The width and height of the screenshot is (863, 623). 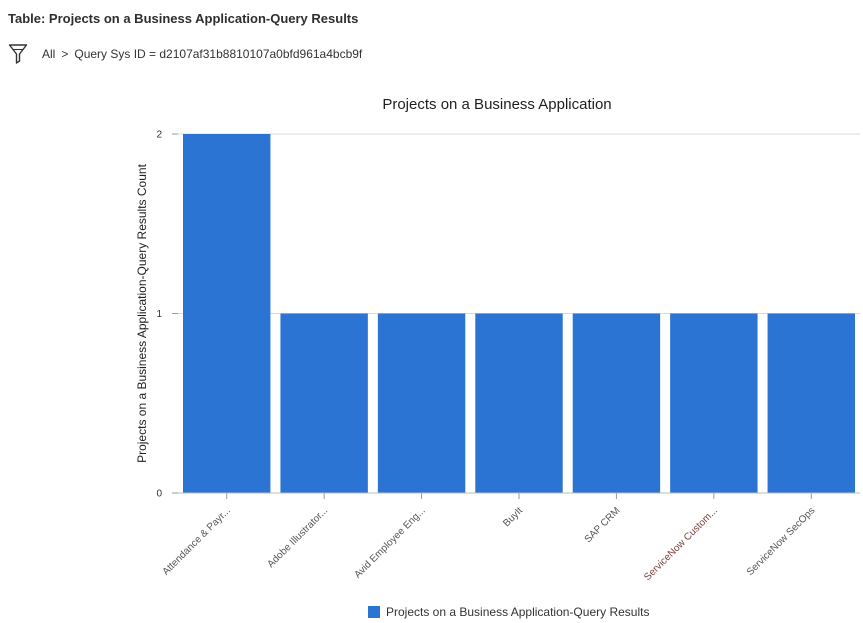 What do you see at coordinates (781, 541) in the screenshot?
I see `x-category-label: ServiceNow SecOps` at bounding box center [781, 541].